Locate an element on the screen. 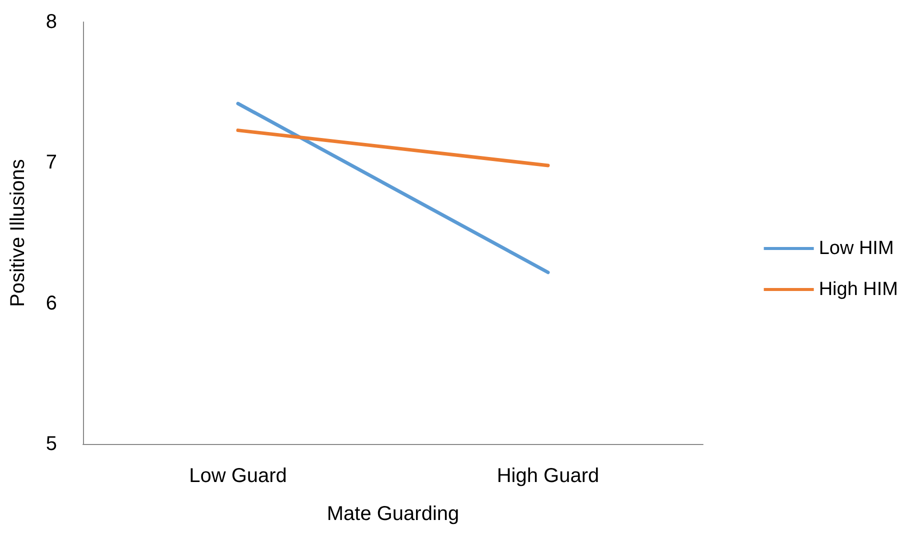 The width and height of the screenshot is (909, 538). x-tick-label: High Guard is located at coordinates (548, 476).